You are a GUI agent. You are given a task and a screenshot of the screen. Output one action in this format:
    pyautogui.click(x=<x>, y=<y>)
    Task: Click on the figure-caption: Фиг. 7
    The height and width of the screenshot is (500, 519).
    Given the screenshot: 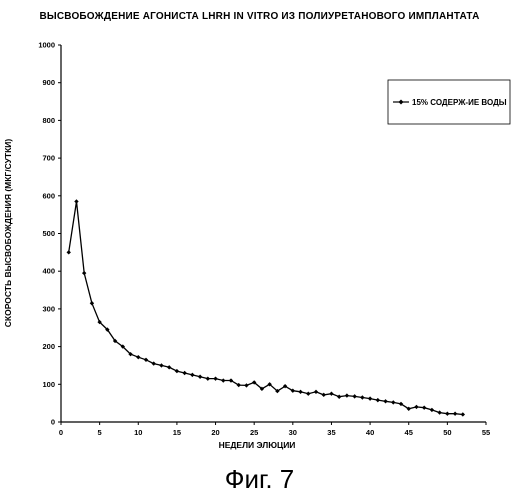 What is the action you would take?
    pyautogui.click(x=259, y=479)
    